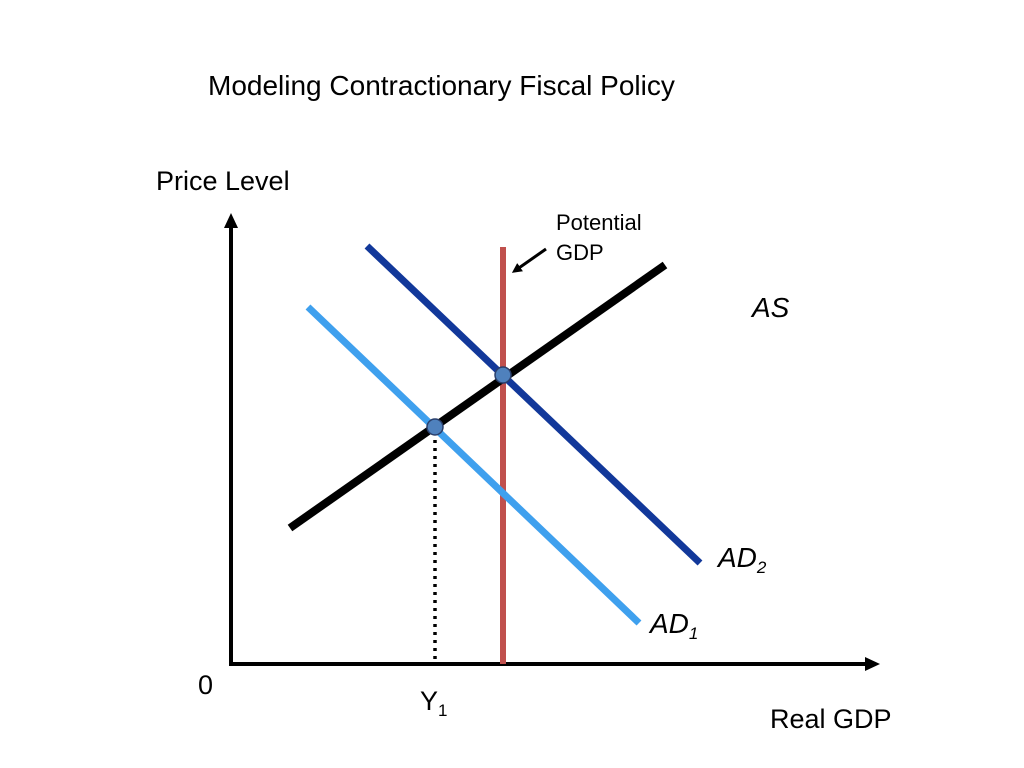  Describe the element at coordinates (669, 623) in the screenshot. I see `ad1-label-main: AD` at that location.